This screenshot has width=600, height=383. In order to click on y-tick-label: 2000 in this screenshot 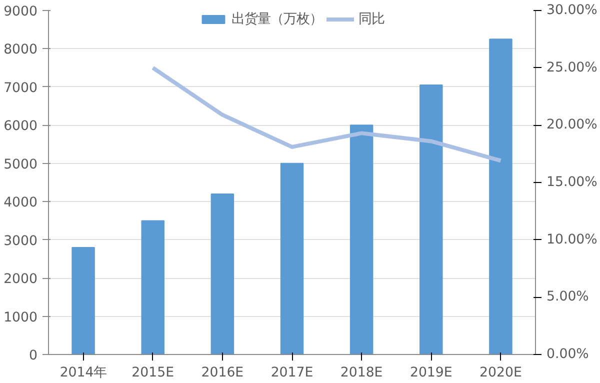, I will do `click(21, 280)`.